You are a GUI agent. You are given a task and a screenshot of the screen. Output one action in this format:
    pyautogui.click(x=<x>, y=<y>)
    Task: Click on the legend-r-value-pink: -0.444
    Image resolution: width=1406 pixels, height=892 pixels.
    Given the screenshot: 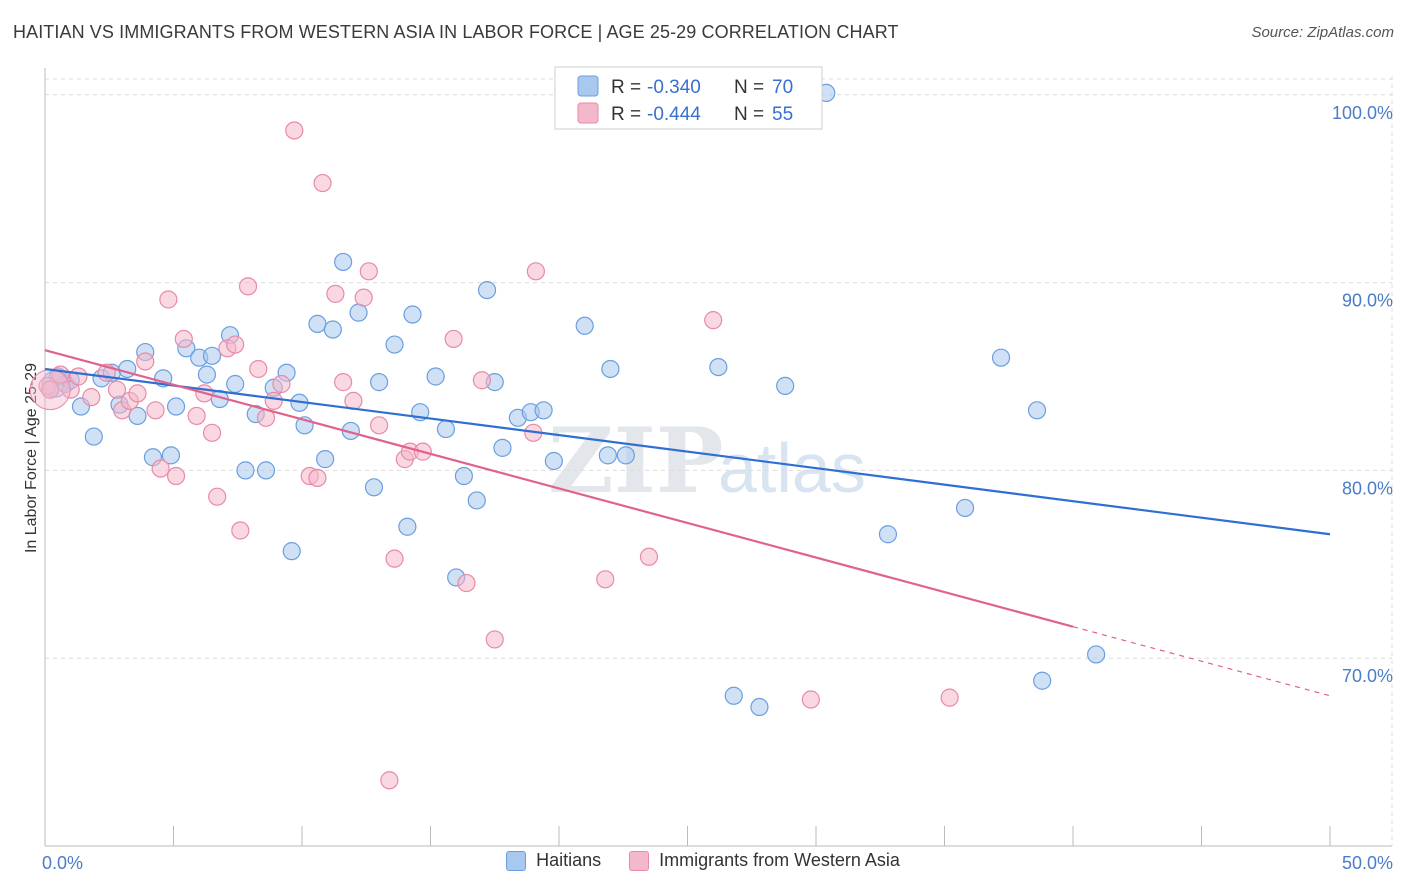 What is the action you would take?
    pyautogui.click(x=674, y=114)
    